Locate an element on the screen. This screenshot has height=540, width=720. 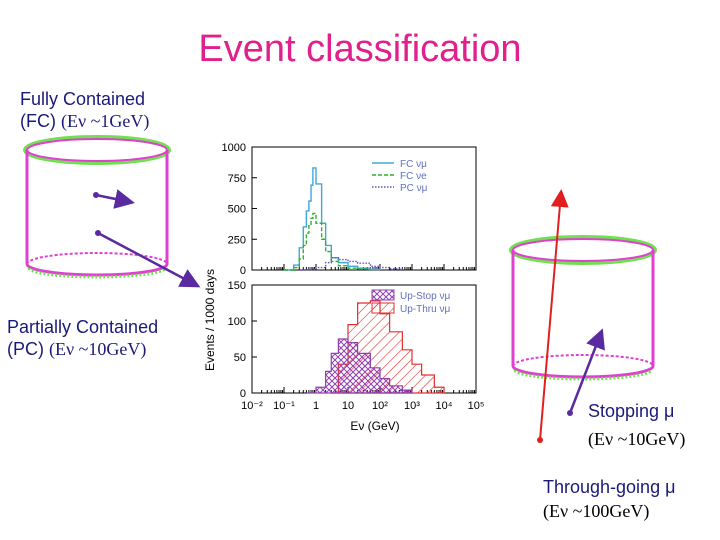
lower-ytick-label: 0 is located at coordinates (243, 394).